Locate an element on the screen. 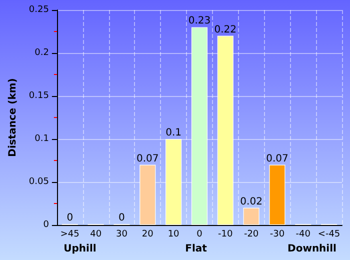 This screenshot has height=260, width=350. data-label: 0.23 is located at coordinates (199, 21).